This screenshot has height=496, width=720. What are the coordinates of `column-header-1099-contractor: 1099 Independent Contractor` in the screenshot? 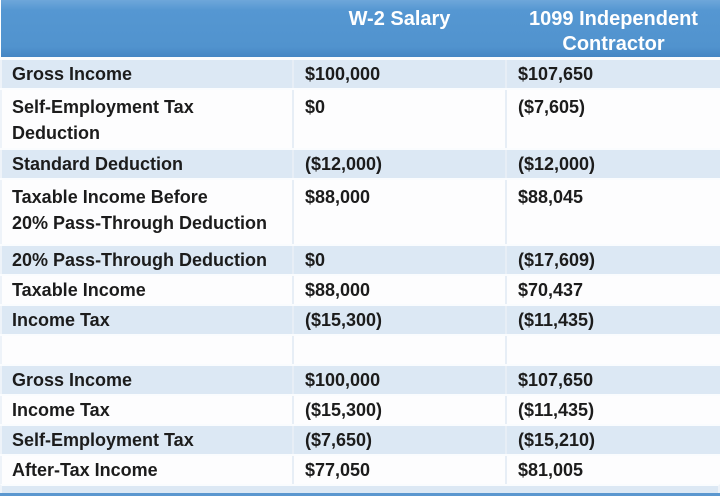 It's located at (613, 30).